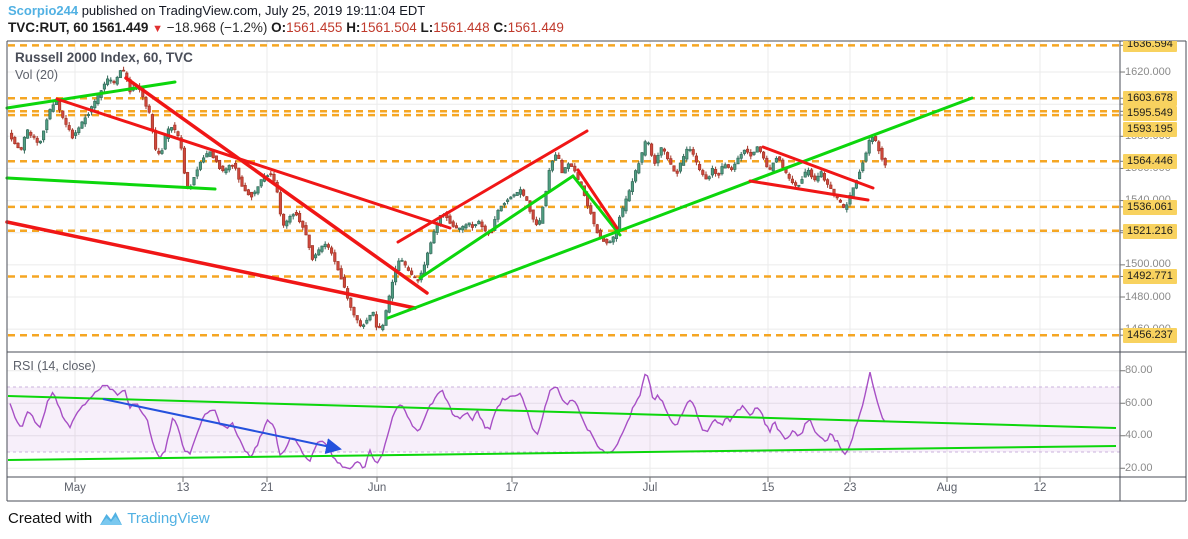 The height and width of the screenshot is (539, 1188). I want to click on open-value: 1561.455, so click(314, 27).